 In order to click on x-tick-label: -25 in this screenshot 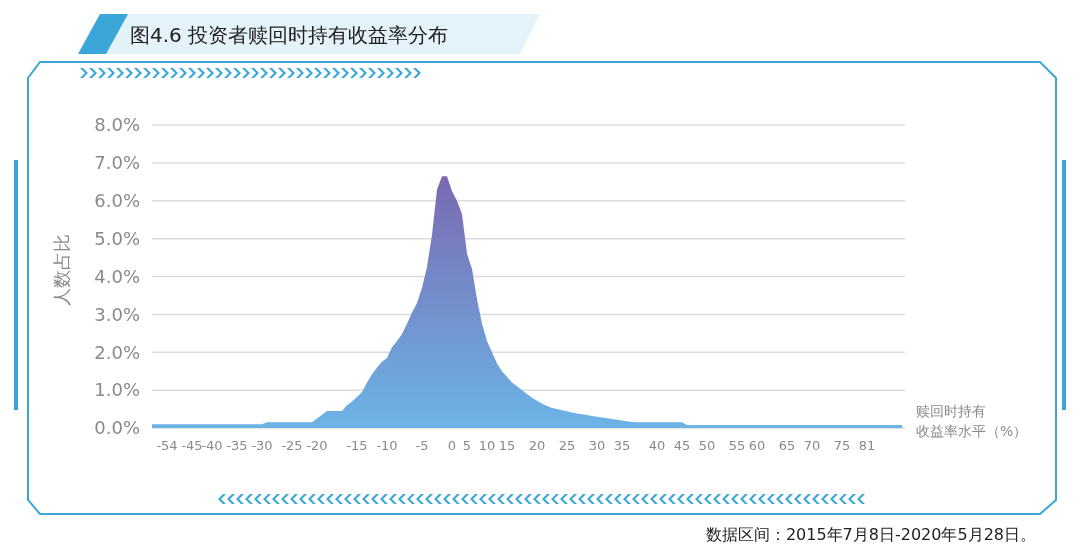, I will do `click(292, 445)`.